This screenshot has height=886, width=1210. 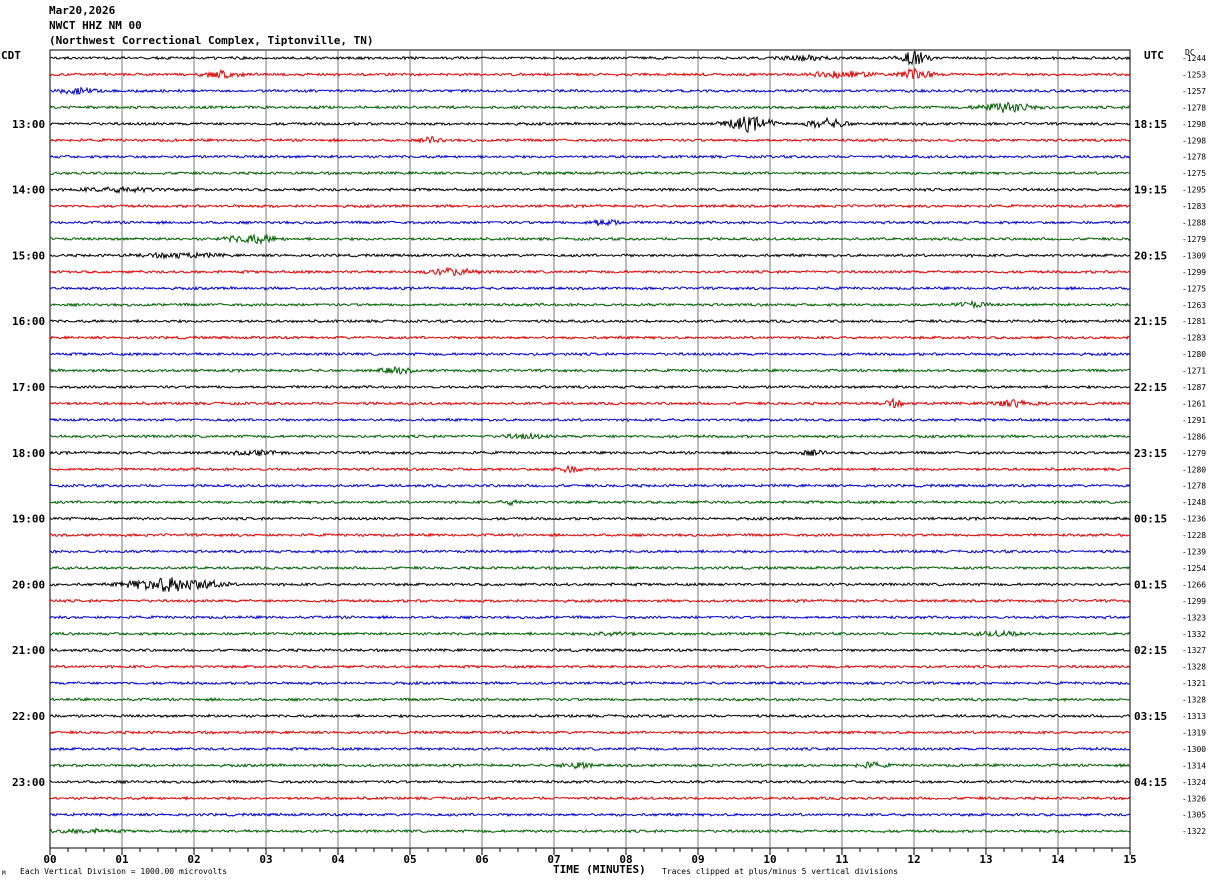 I want to click on utc-hour-label: 00:15, so click(x=1150, y=519).